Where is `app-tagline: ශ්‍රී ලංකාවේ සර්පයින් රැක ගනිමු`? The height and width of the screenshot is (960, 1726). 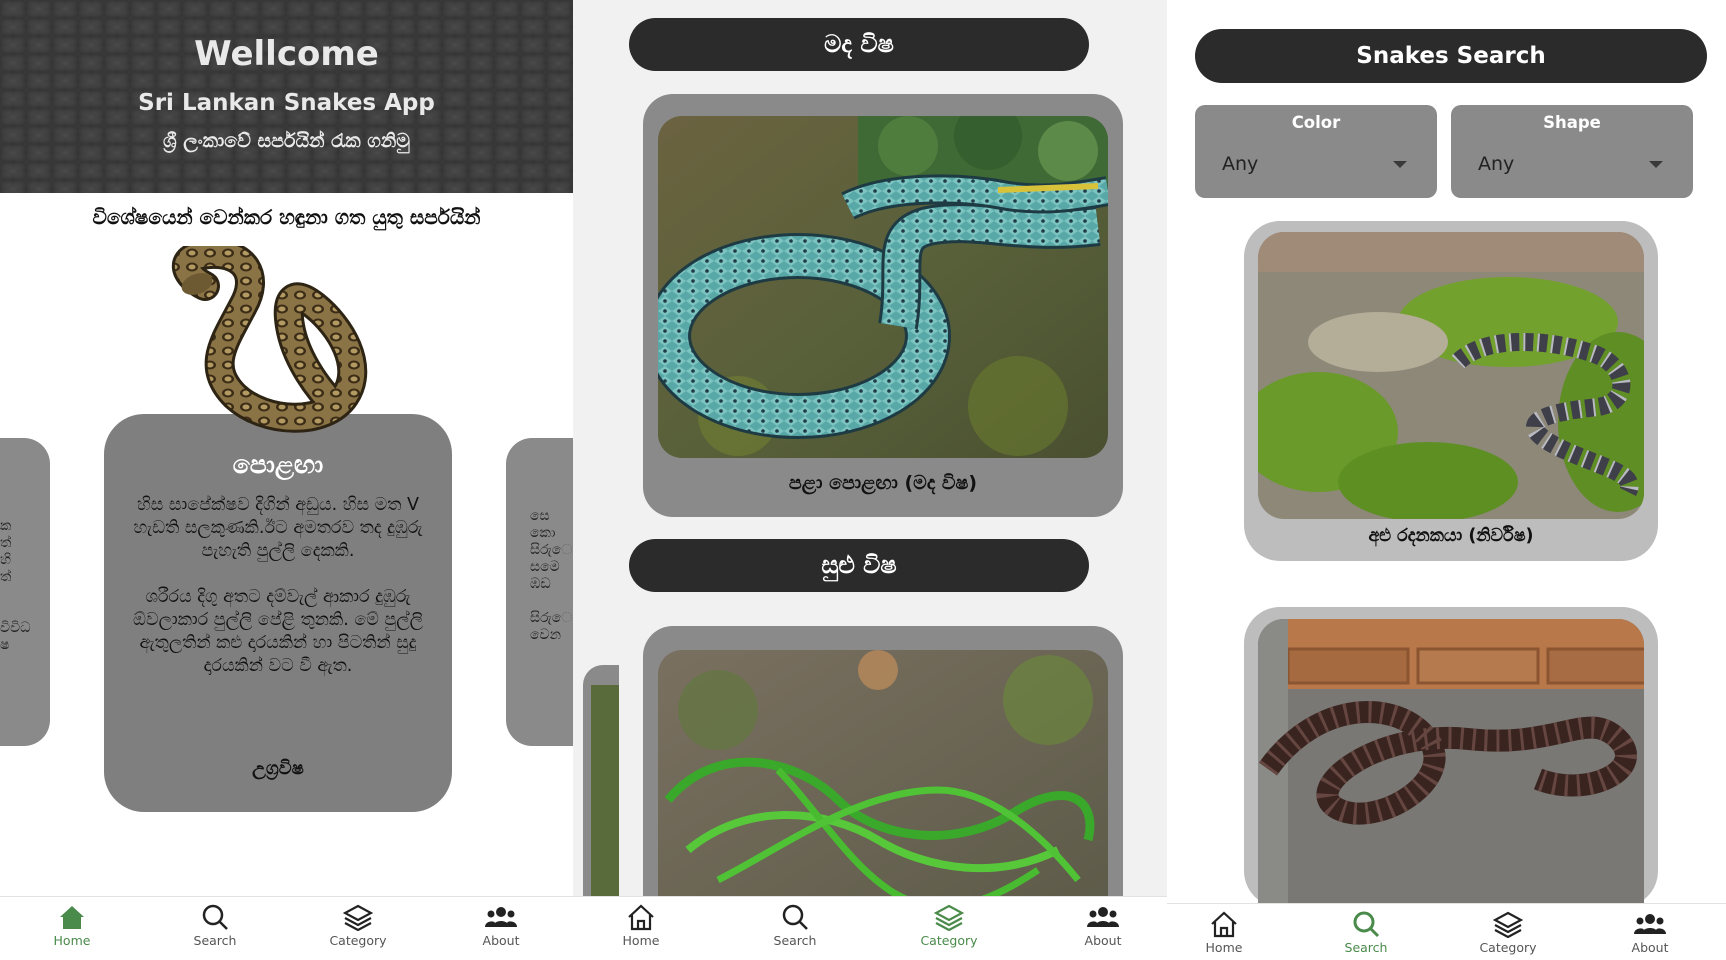 app-tagline: ශ්‍රී ලංකාවේ සර්පයින් රැක ගනිමු is located at coordinates (286, 141).